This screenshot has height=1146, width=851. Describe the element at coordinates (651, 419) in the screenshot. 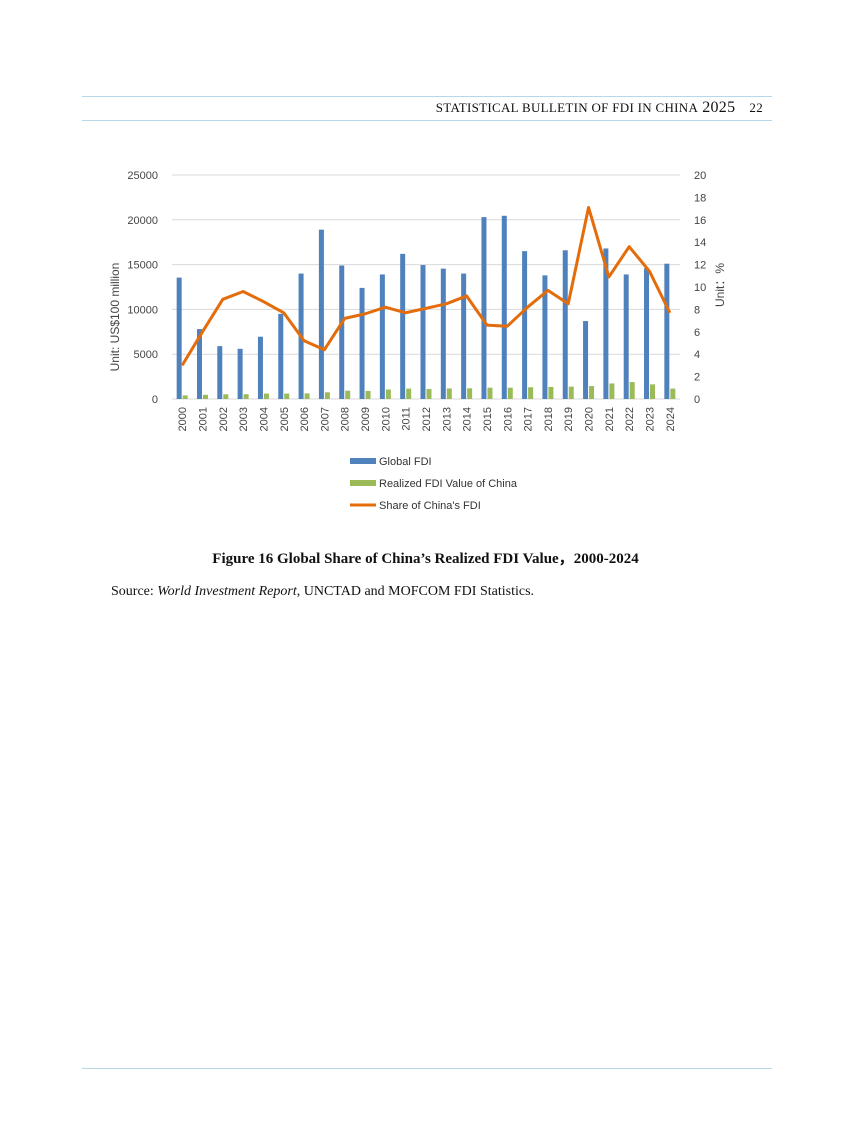

I see `x-tick-label: 2023` at that location.